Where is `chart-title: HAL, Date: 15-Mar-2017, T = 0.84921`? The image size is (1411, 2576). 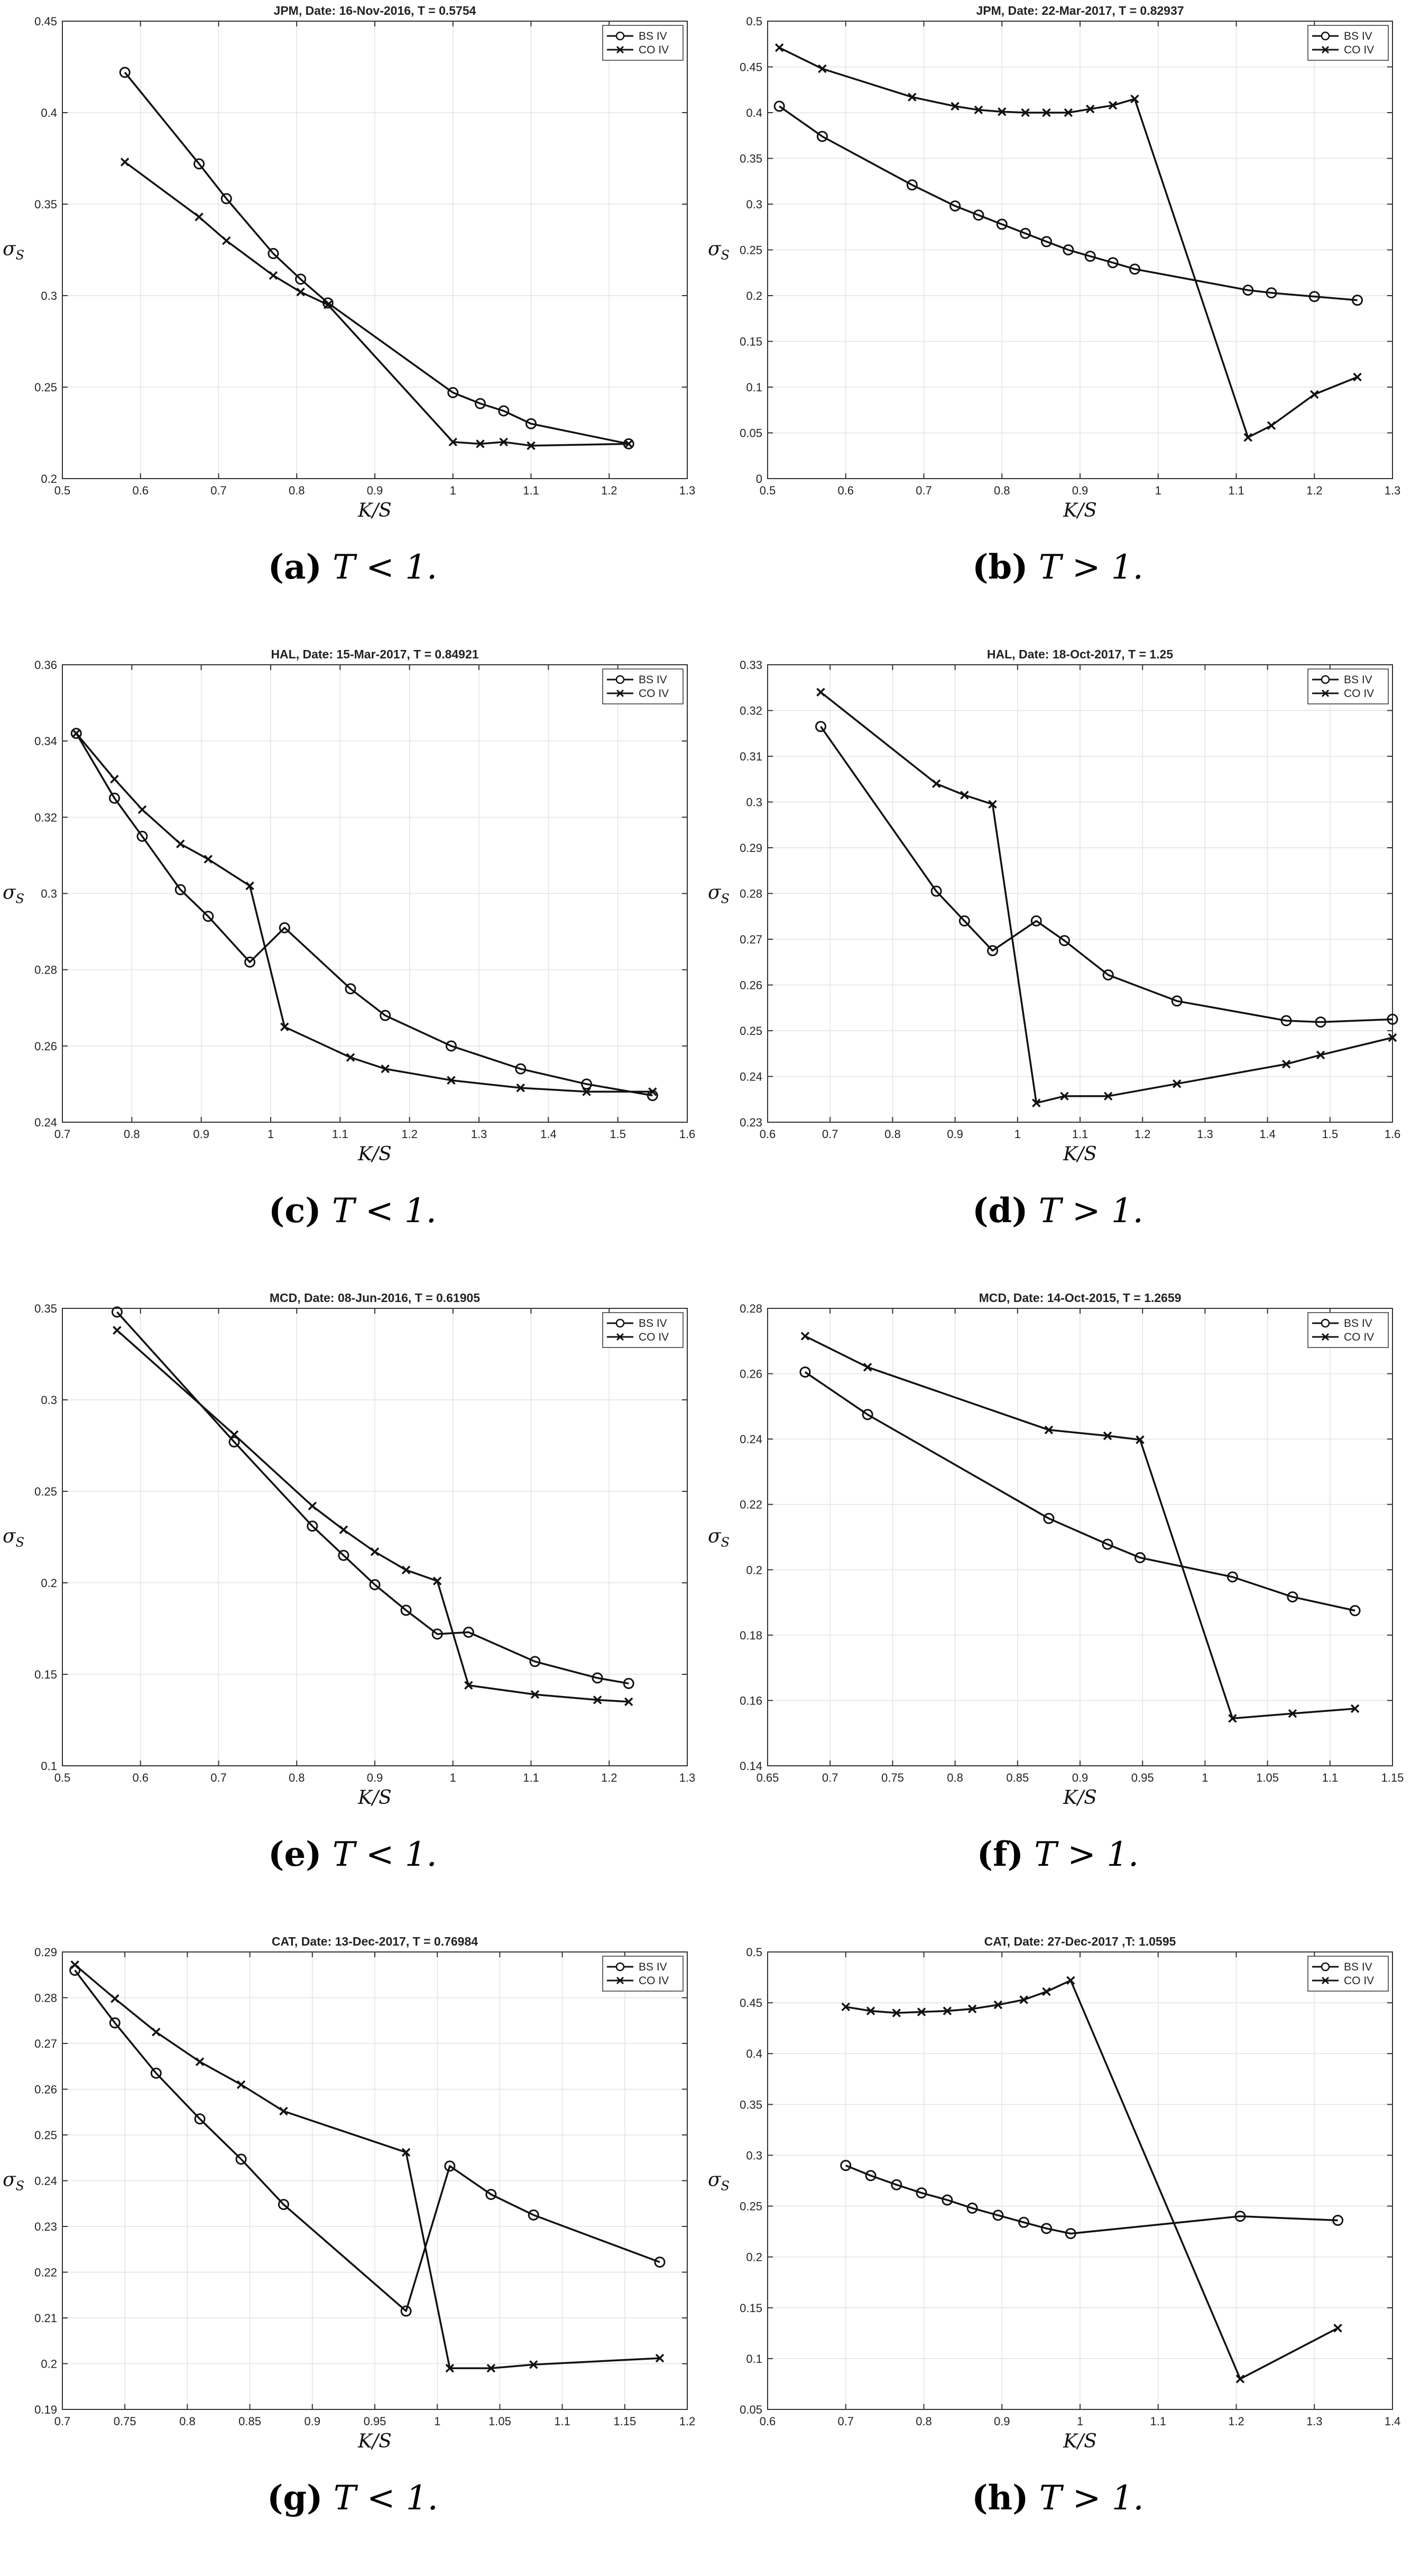 chart-title: HAL, Date: 15-Mar-2017, T = 0.84921 is located at coordinates (374, 654).